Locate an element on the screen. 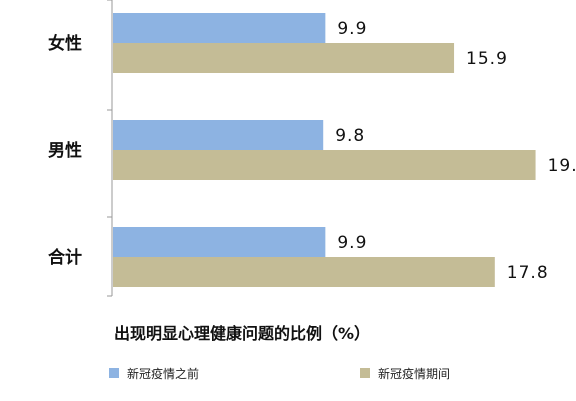  legend-label-before: 新冠疫情之前 is located at coordinates (163, 373).